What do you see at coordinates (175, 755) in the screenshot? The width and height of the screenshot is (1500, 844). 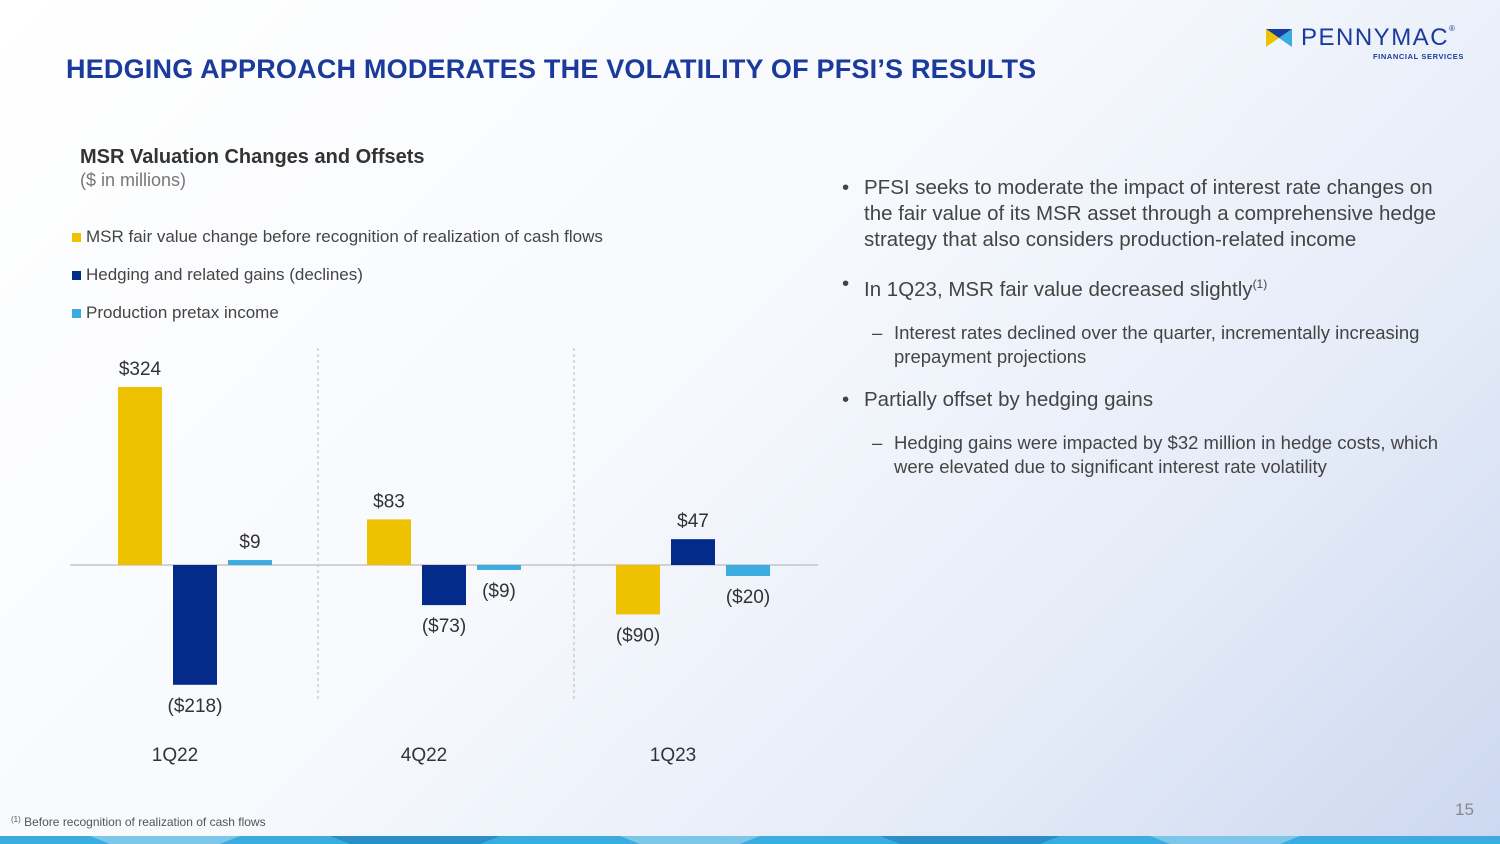 I see `category-label: 1Q22` at bounding box center [175, 755].